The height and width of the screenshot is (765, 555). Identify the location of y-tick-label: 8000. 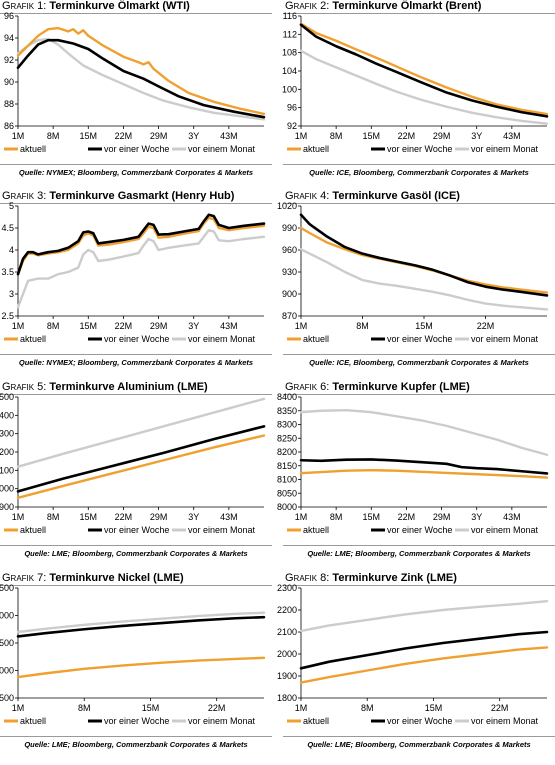
(287, 507).